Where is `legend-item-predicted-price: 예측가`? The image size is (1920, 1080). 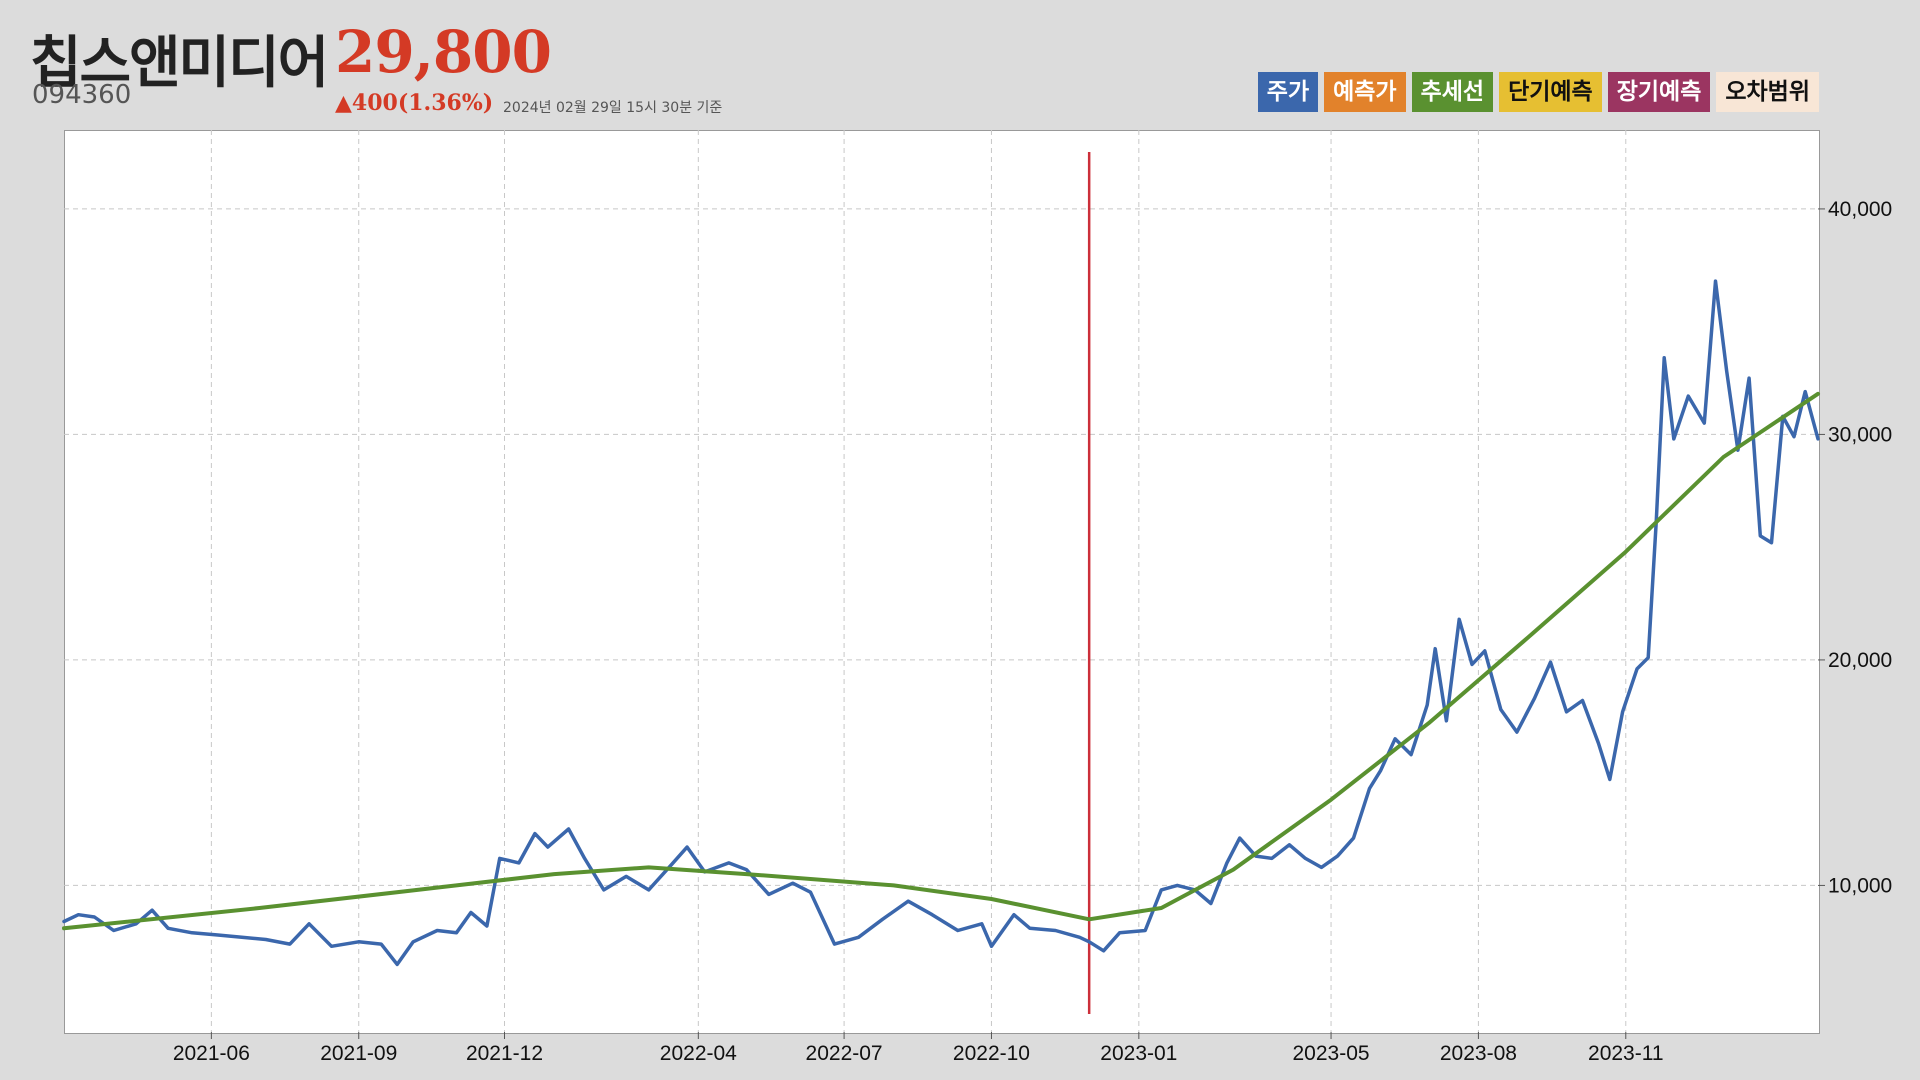
legend-item-predicted-price: 예측가 is located at coordinates (1365, 92).